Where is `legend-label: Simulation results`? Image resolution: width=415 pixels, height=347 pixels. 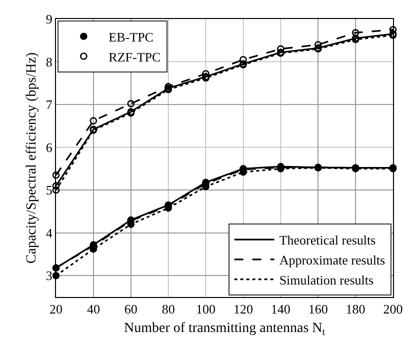
legend-label: Simulation results is located at coordinates (326, 280).